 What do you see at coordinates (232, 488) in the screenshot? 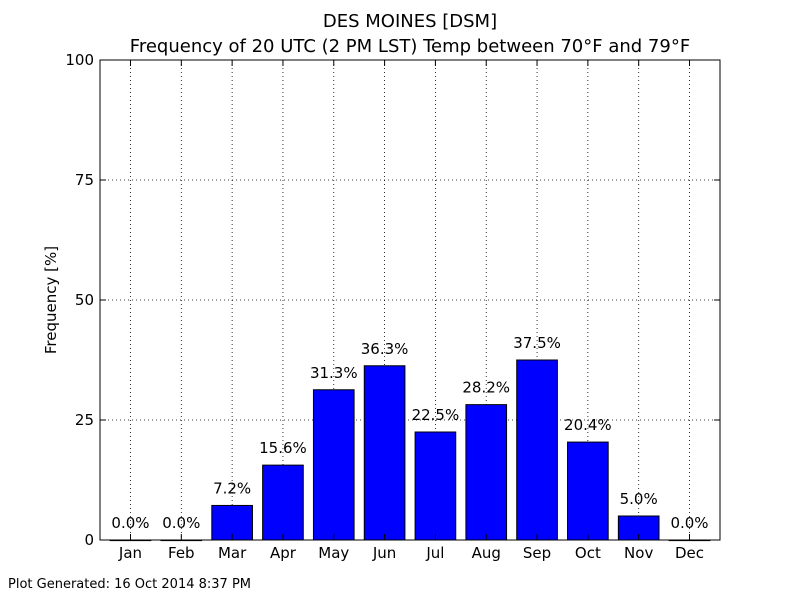
I see `data-label-mar: 7.2%` at bounding box center [232, 488].